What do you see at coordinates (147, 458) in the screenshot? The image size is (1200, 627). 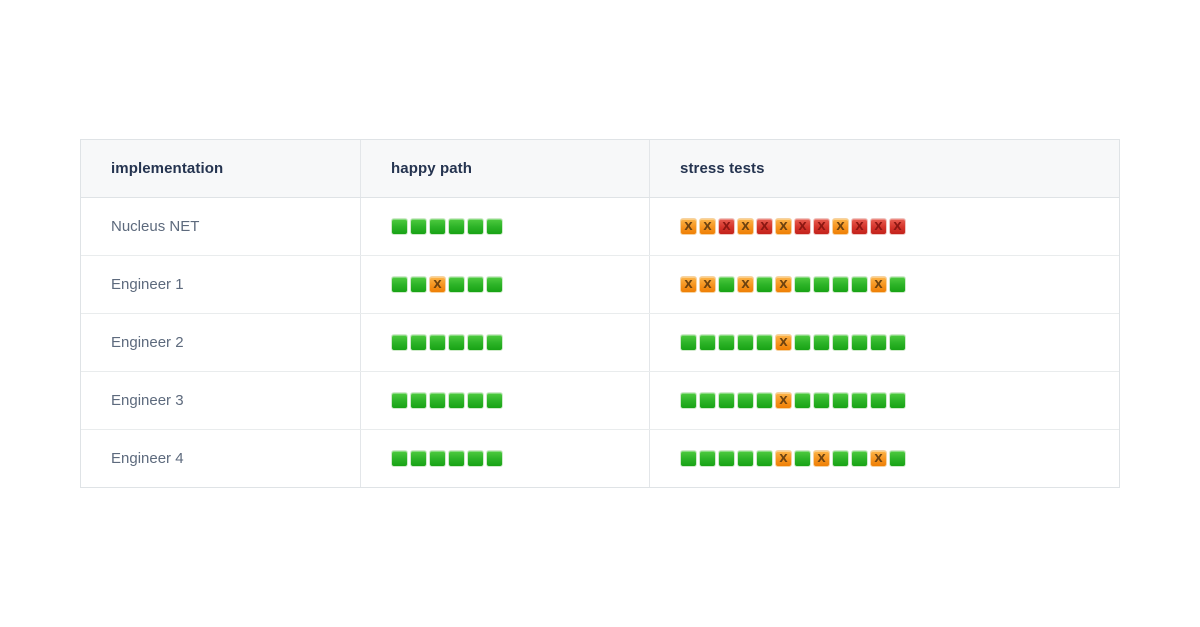 I see `implementation-label: Engineer 4` at bounding box center [147, 458].